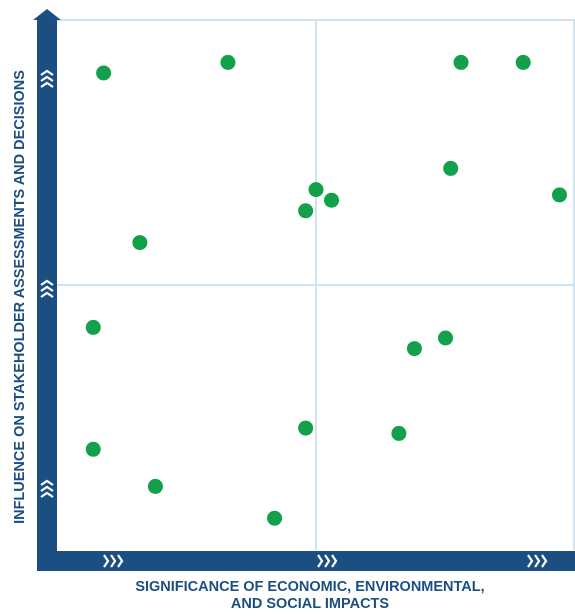 The width and height of the screenshot is (575, 616). I want to click on y-axis-arrowhead, so click(47, 14).